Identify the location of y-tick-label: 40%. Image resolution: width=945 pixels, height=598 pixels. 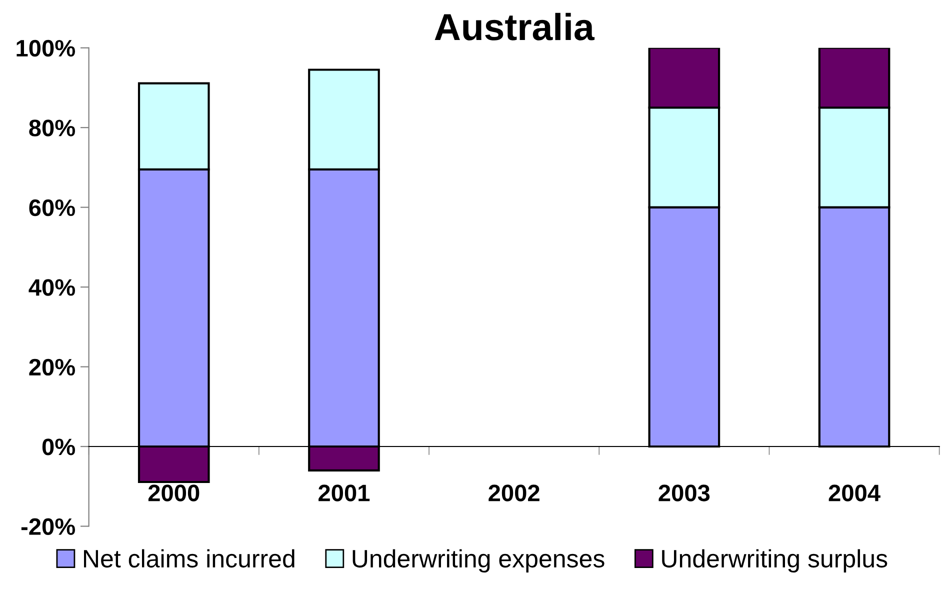
(52, 287).